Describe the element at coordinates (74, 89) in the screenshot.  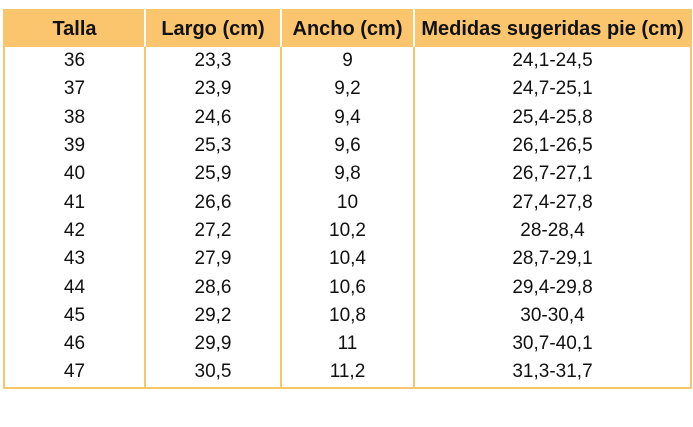
I see `cell-talla: 37` at that location.